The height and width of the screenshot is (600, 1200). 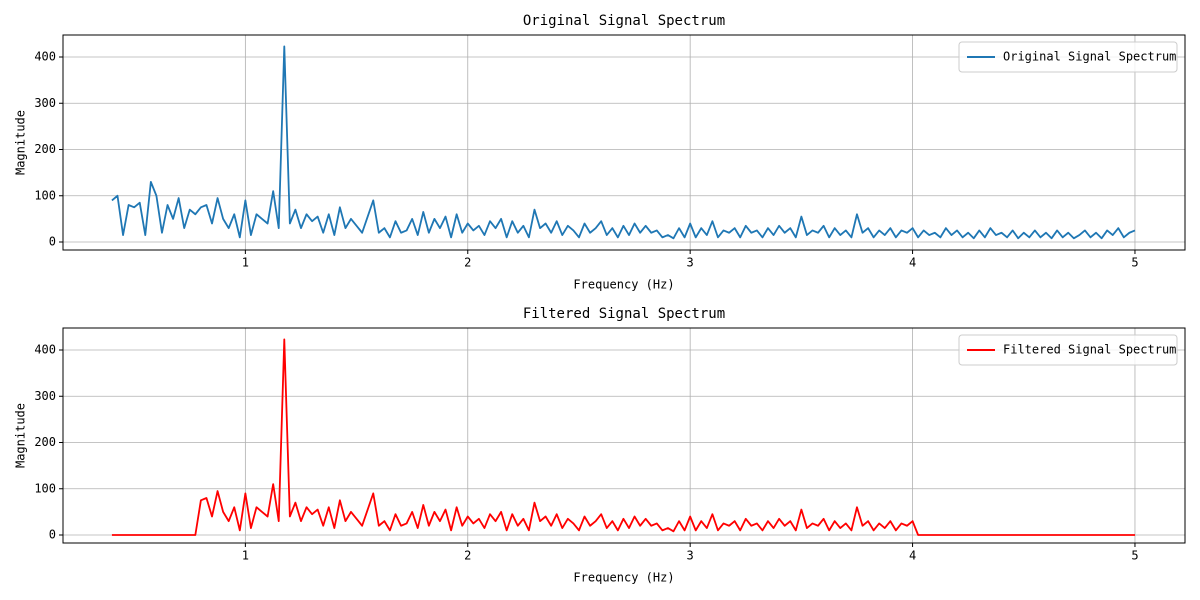 What do you see at coordinates (624, 21) in the screenshot?
I see `chart-title: Original Signal Spectrum` at bounding box center [624, 21].